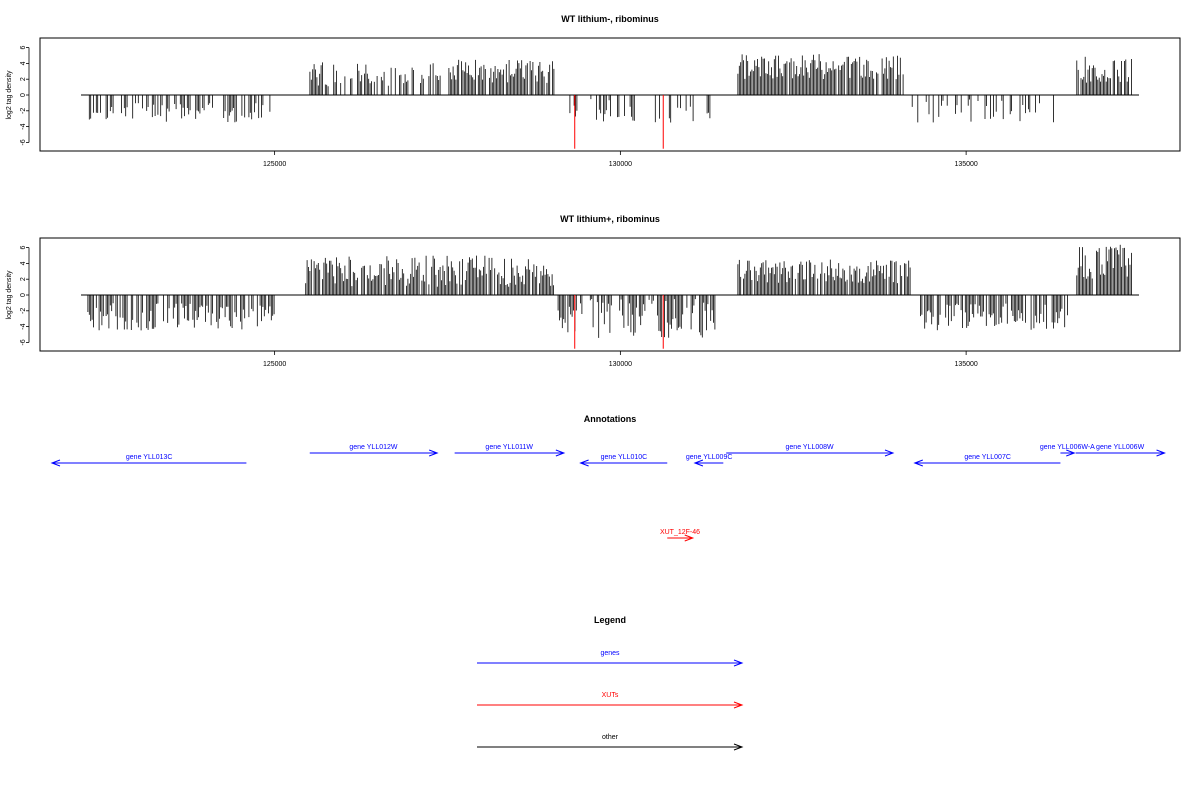  What do you see at coordinates (610, 658) in the screenshot?
I see `legend-item: genes` at bounding box center [610, 658].